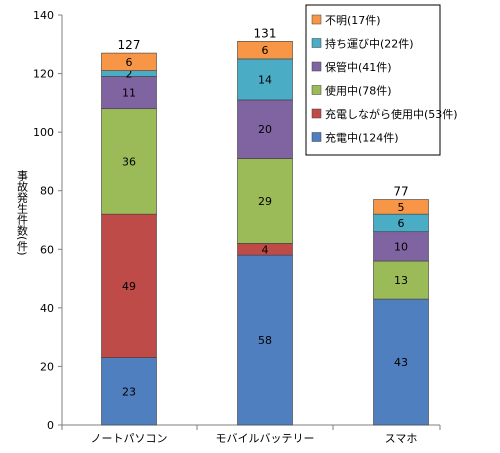 This screenshot has width=500, height=453. Describe the element at coordinates (353, 20) in the screenshot. I see `legend-entry-label: 不明(17件)` at that location.